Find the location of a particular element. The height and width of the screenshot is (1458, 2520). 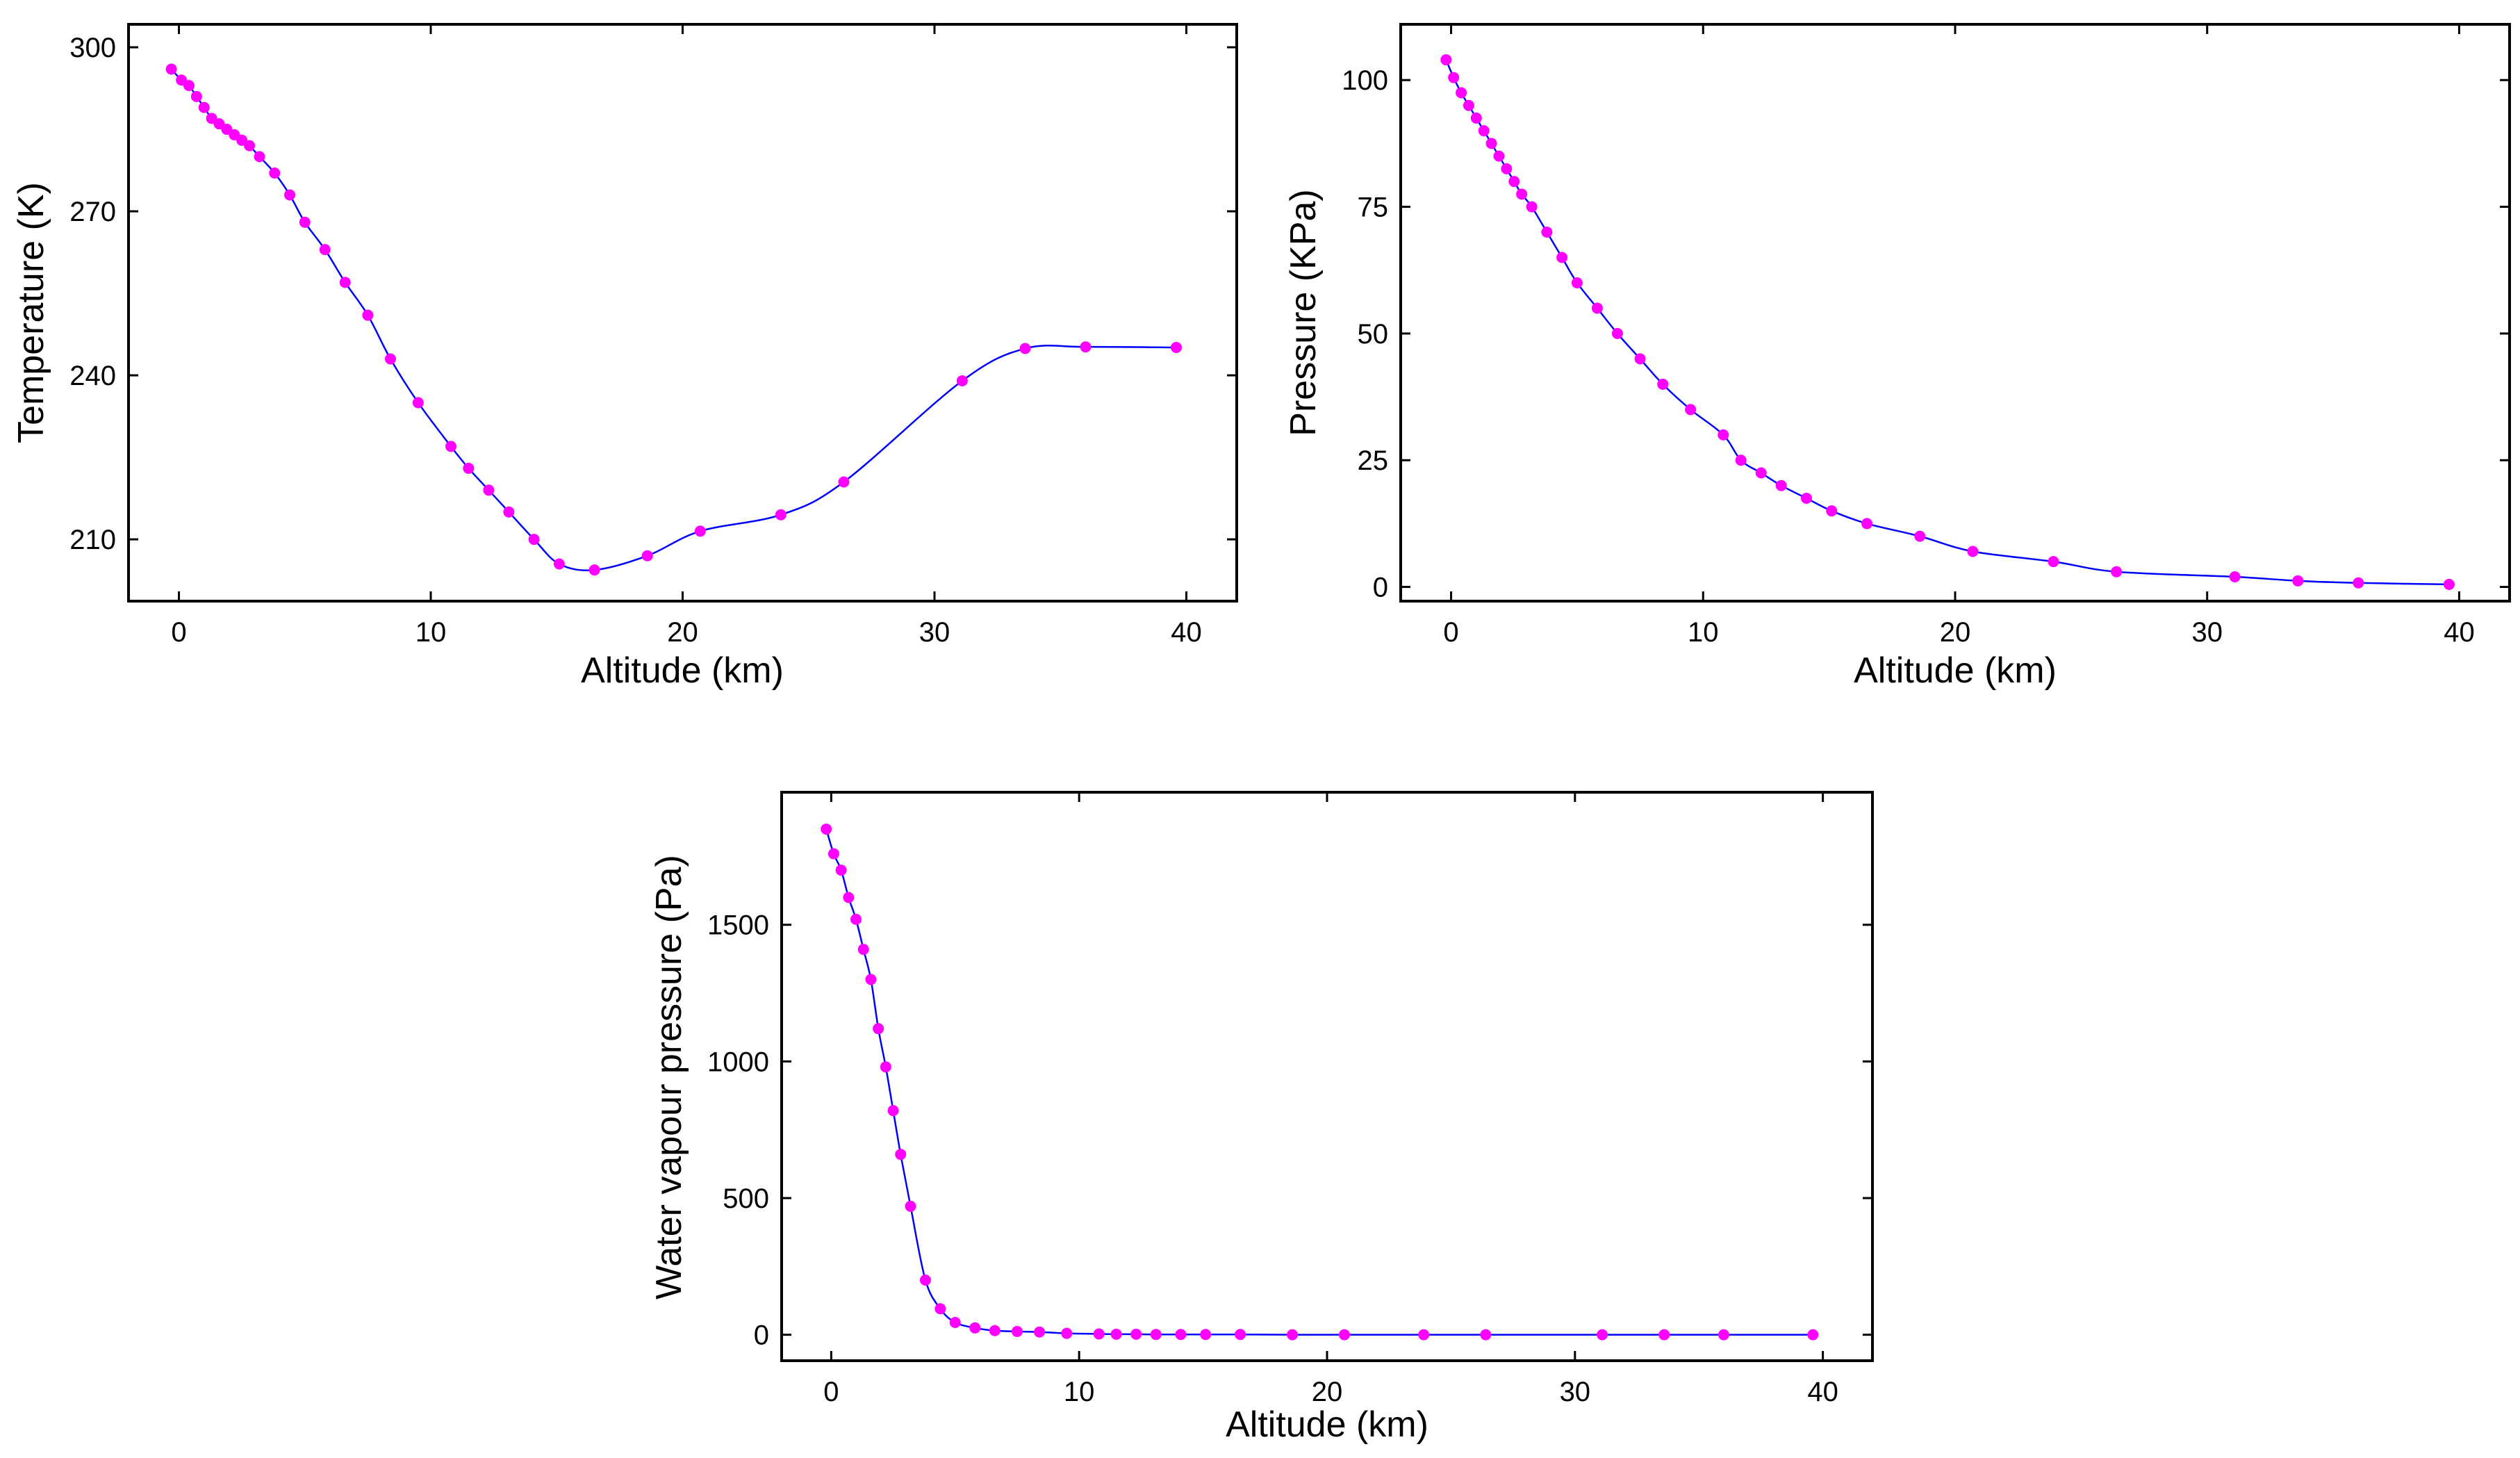

pressure-y-tick-label: 100 is located at coordinates (1365, 80).